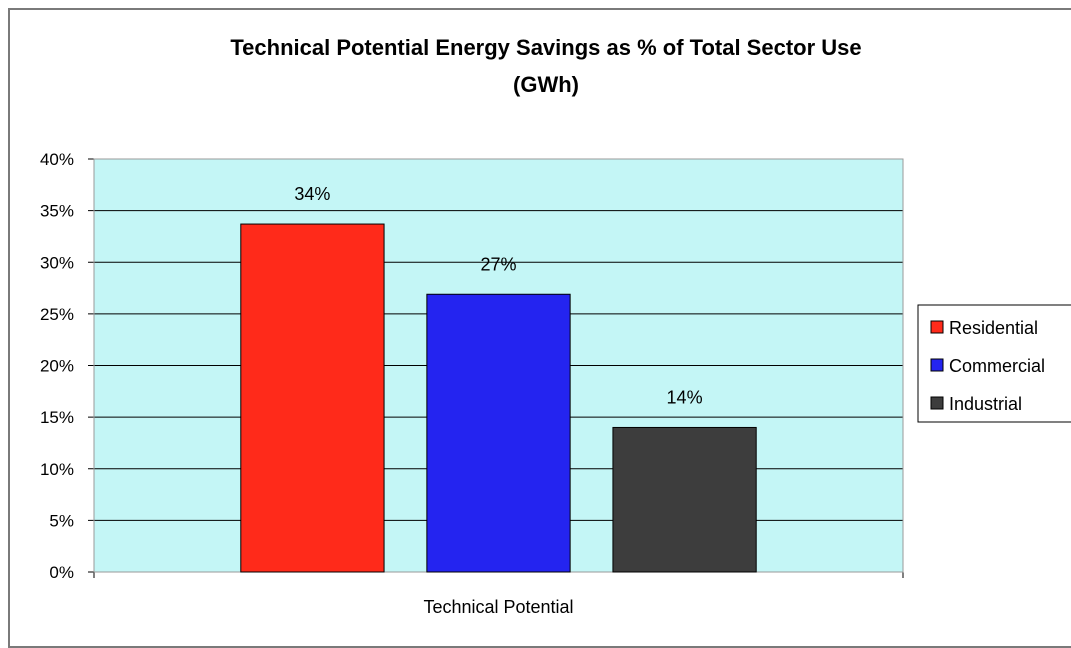 The height and width of the screenshot is (648, 1071). What do you see at coordinates (61, 572) in the screenshot?
I see `y-tick-label: 0%` at bounding box center [61, 572].